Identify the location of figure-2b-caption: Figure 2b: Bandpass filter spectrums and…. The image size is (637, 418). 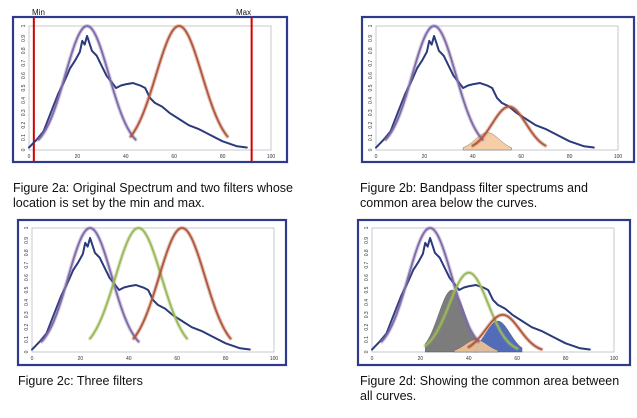
(474, 195).